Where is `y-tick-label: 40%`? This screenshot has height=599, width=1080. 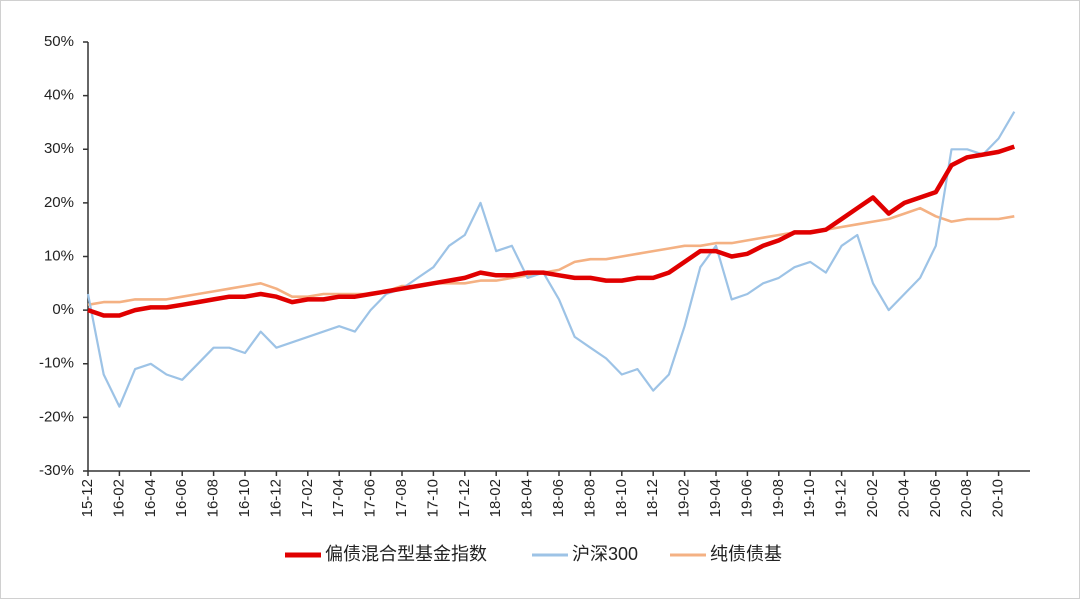 y-tick-label: 40% is located at coordinates (59, 95).